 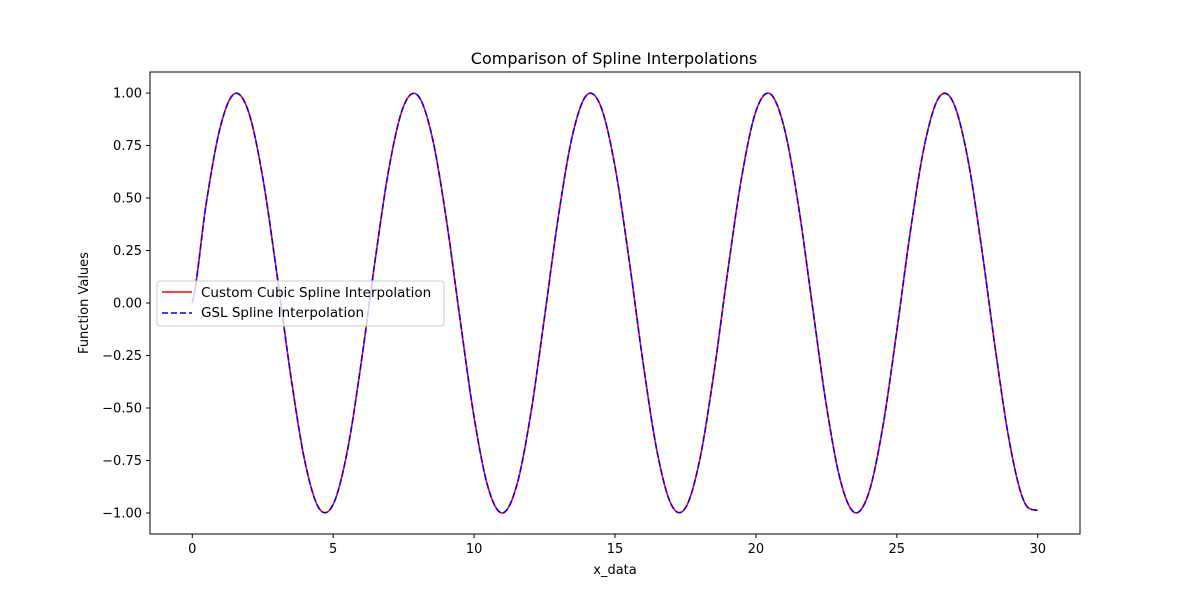 I want to click on y-tick-label: −0.50, so click(x=122, y=409).